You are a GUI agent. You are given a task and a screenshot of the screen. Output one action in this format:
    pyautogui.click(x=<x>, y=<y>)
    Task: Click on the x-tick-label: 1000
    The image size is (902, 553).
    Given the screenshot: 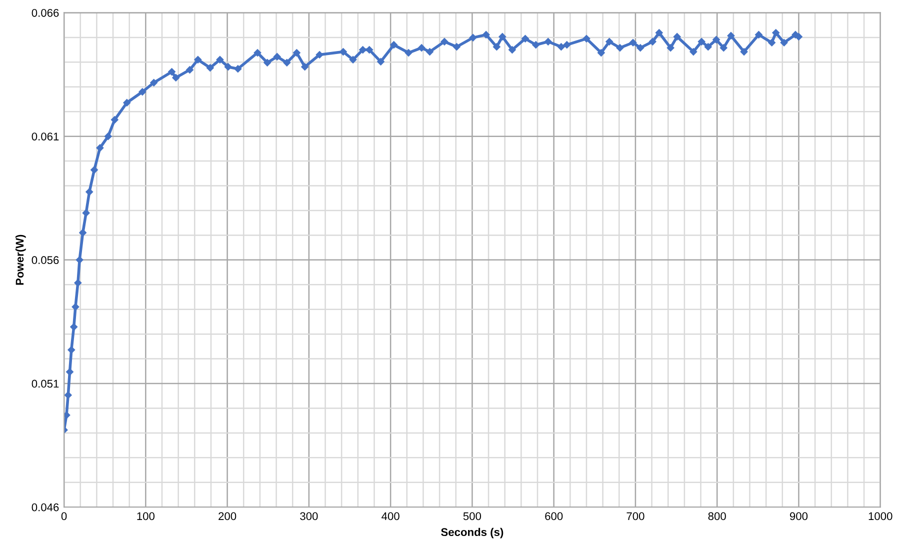 What is the action you would take?
    pyautogui.click(x=880, y=516)
    